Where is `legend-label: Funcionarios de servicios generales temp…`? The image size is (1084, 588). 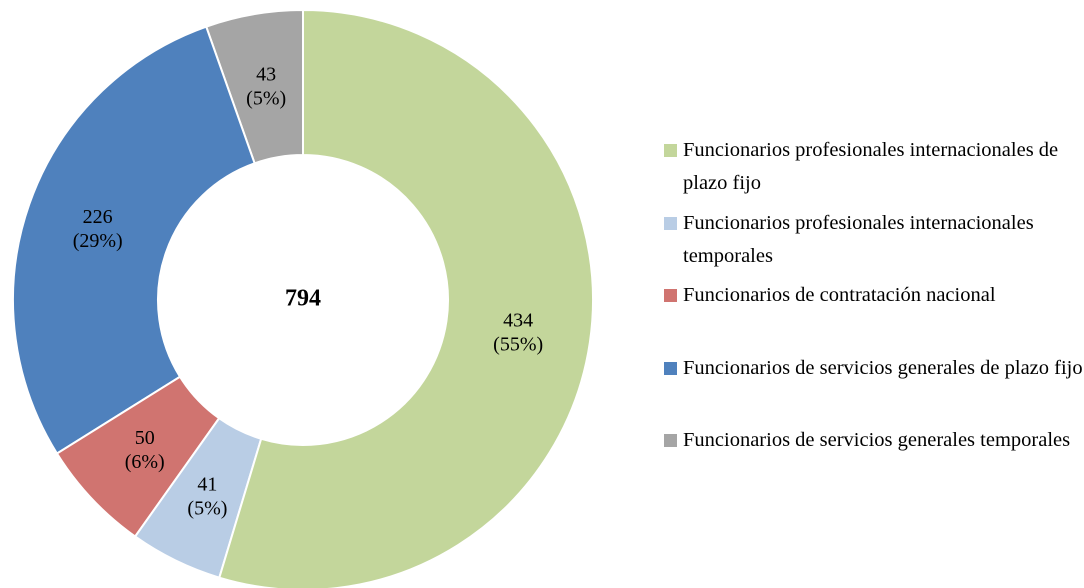
legend-label: Funcionarios de servicios generales temp… is located at coordinates (877, 440).